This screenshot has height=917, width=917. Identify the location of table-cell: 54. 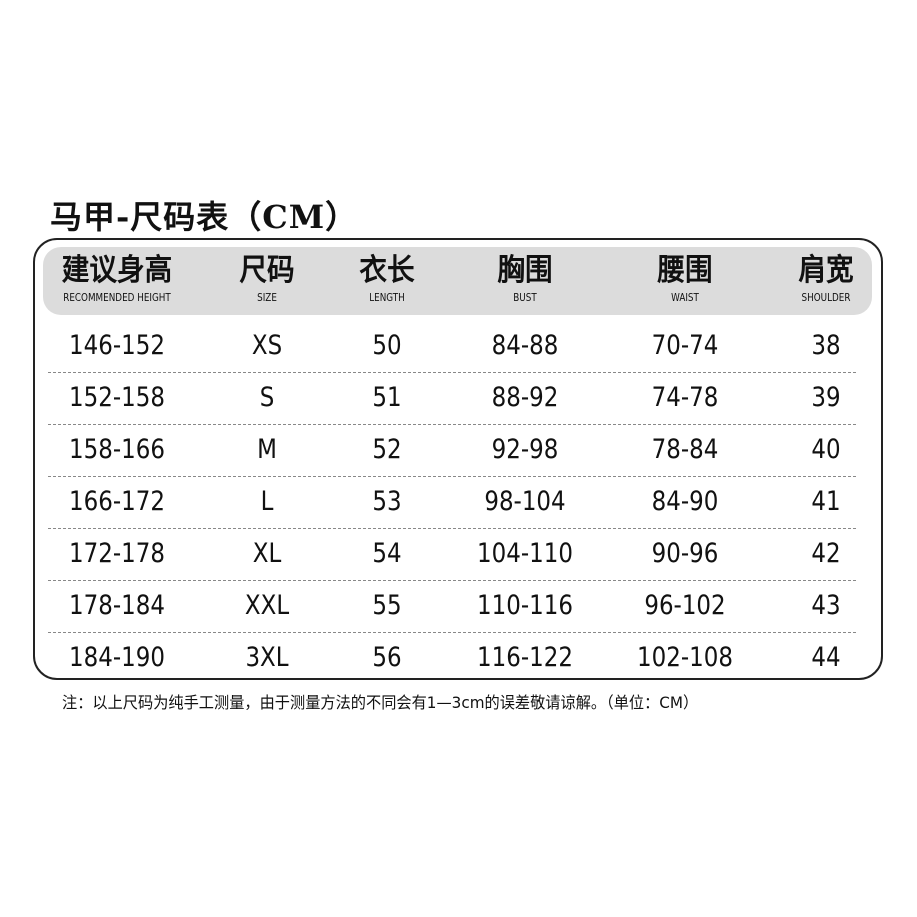
(387, 553).